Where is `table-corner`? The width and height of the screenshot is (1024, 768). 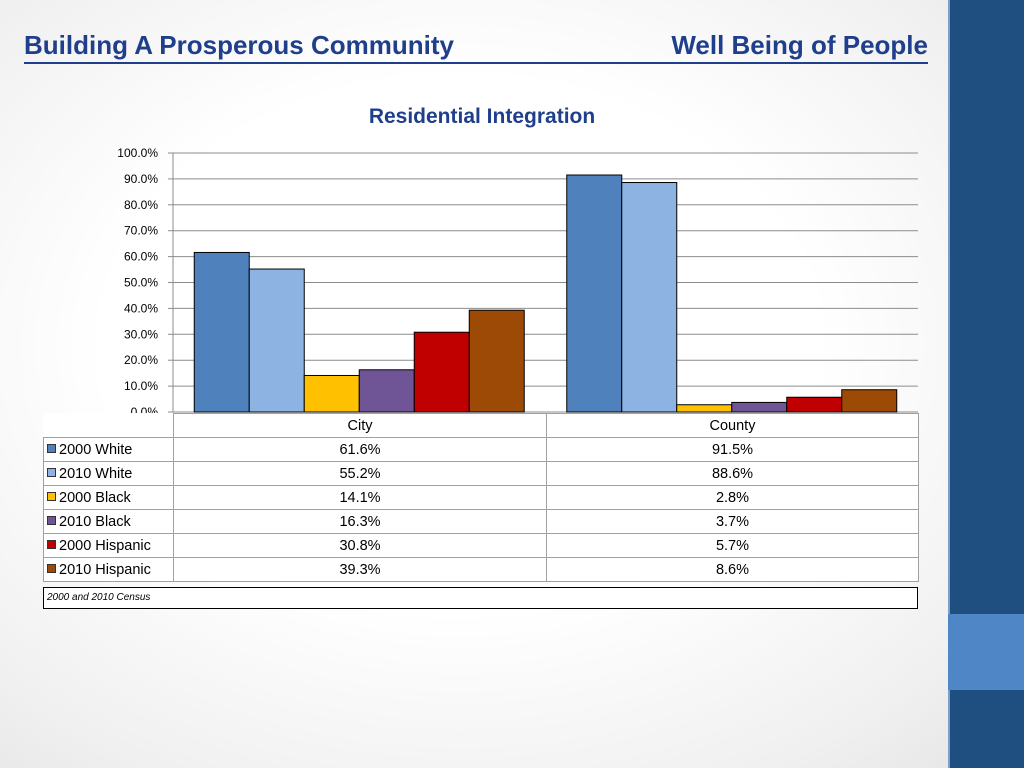
table-corner is located at coordinates (108, 425).